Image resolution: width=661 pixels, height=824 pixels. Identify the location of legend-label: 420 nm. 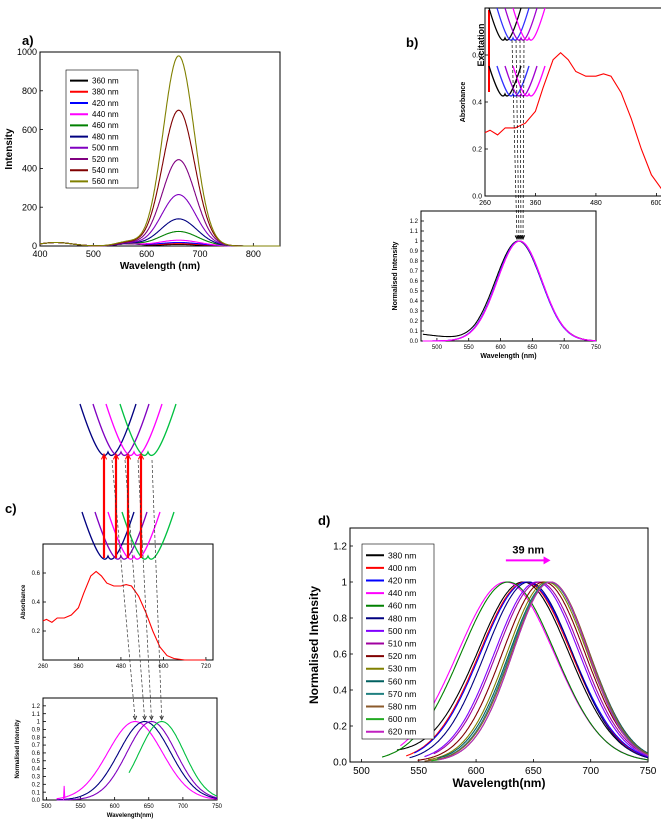
(105, 103).